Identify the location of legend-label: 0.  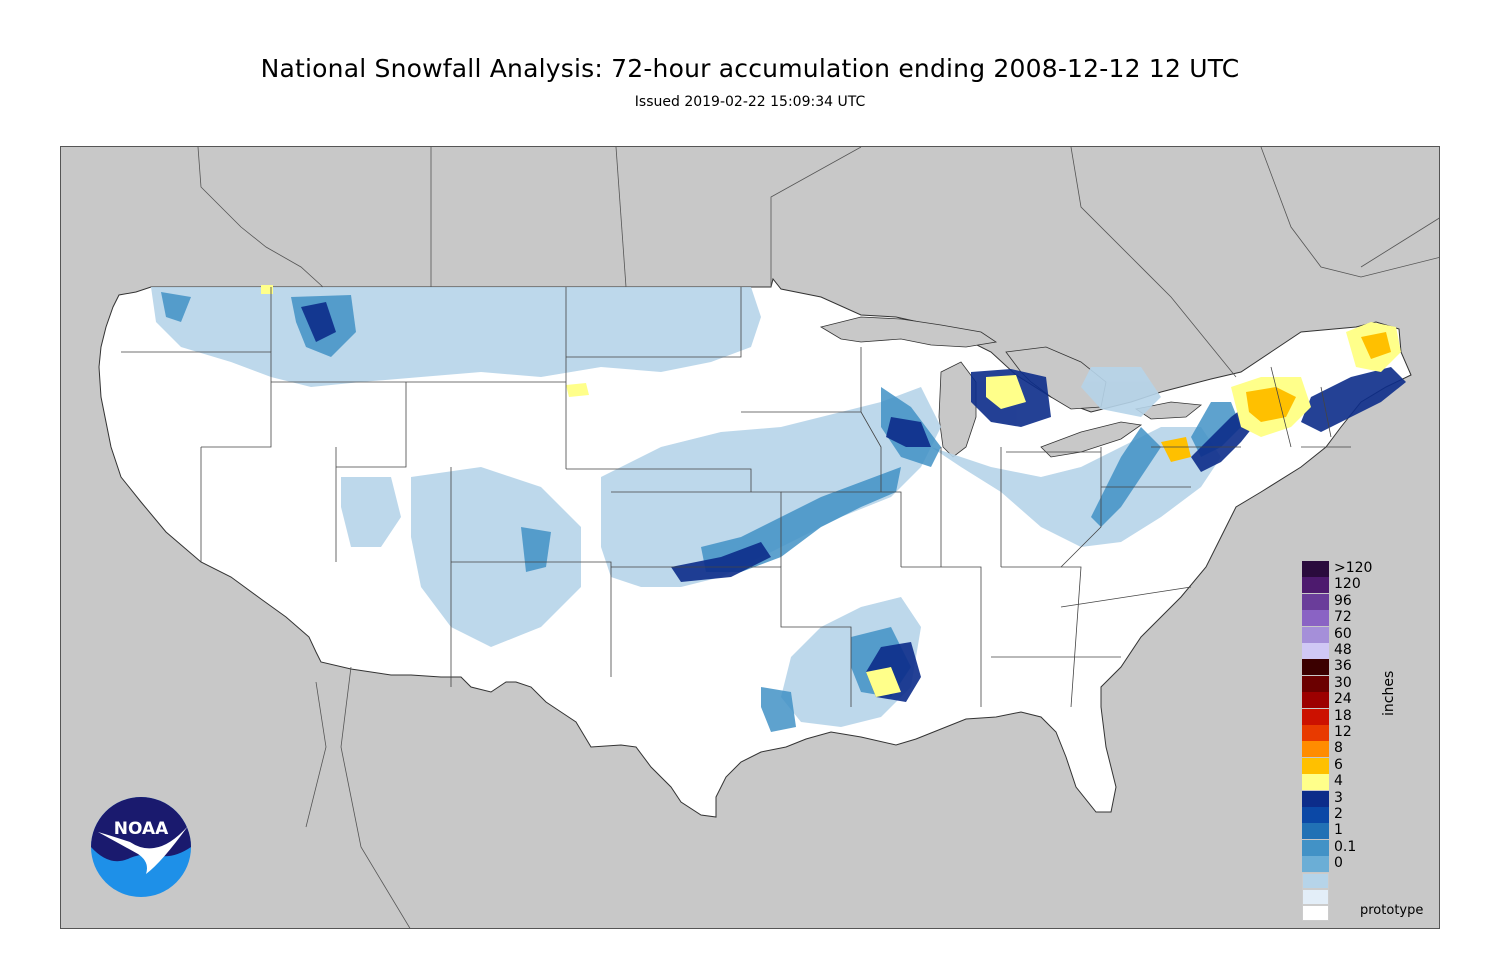
(1338, 863).